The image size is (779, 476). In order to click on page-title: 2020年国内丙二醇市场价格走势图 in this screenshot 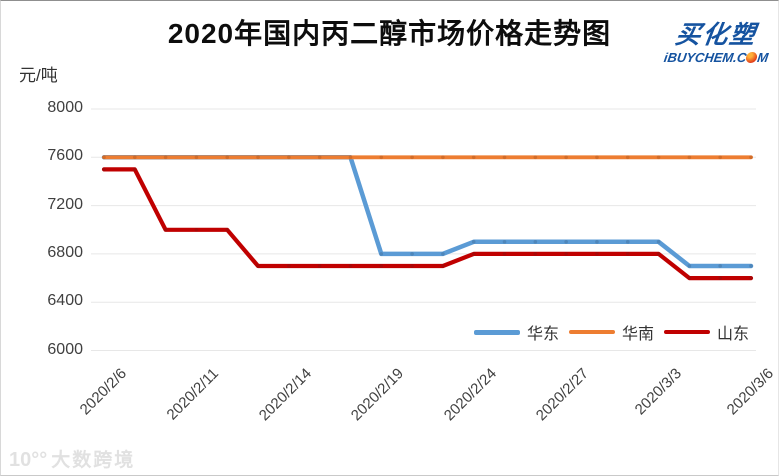, I will do `click(389, 33)`.